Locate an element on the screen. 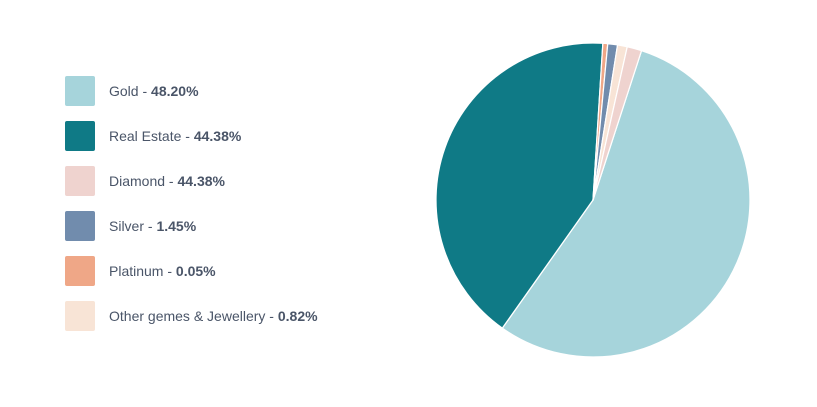  legend-label-gold-text: Gold - 48.20% is located at coordinates (154, 91).